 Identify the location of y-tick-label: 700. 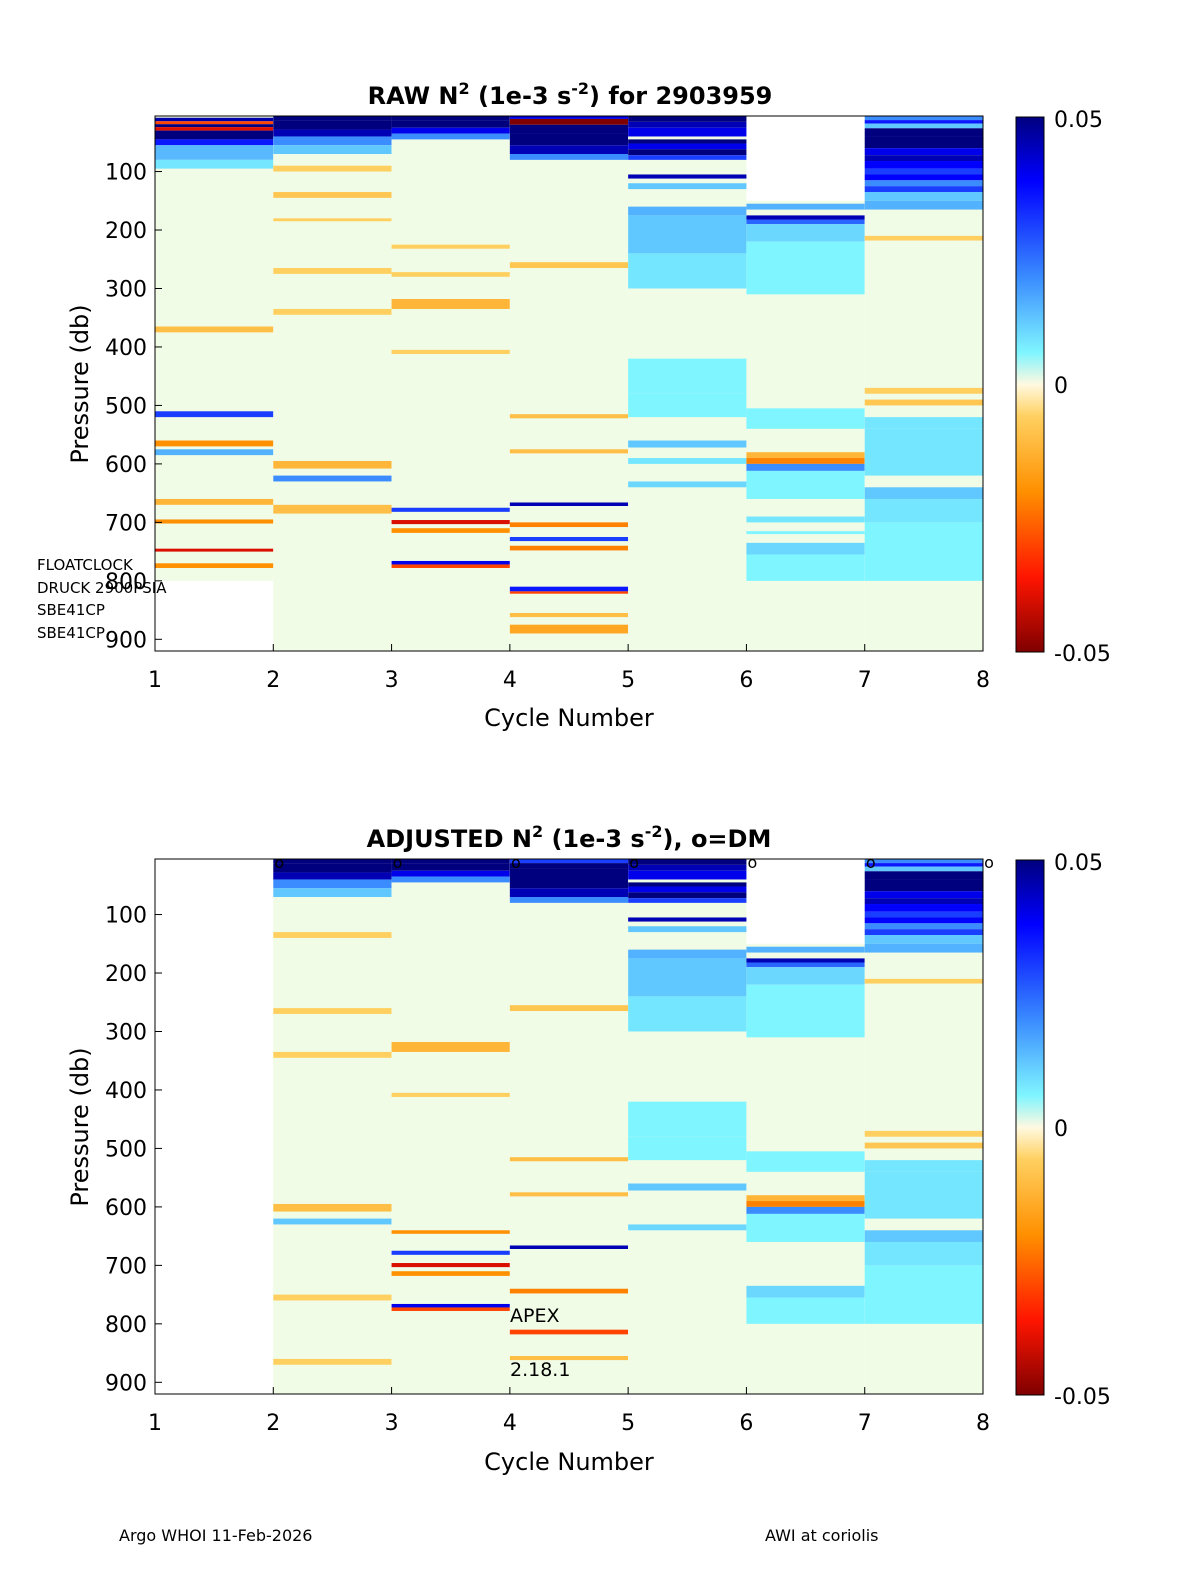
(126, 1266).